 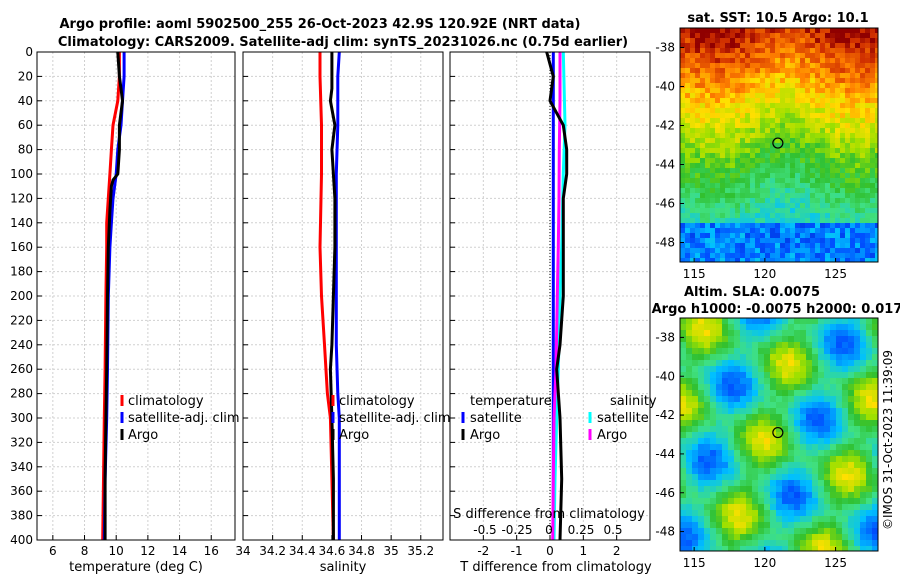 What do you see at coordinates (483, 551) in the screenshot?
I see `x-tick-label: -2` at bounding box center [483, 551].